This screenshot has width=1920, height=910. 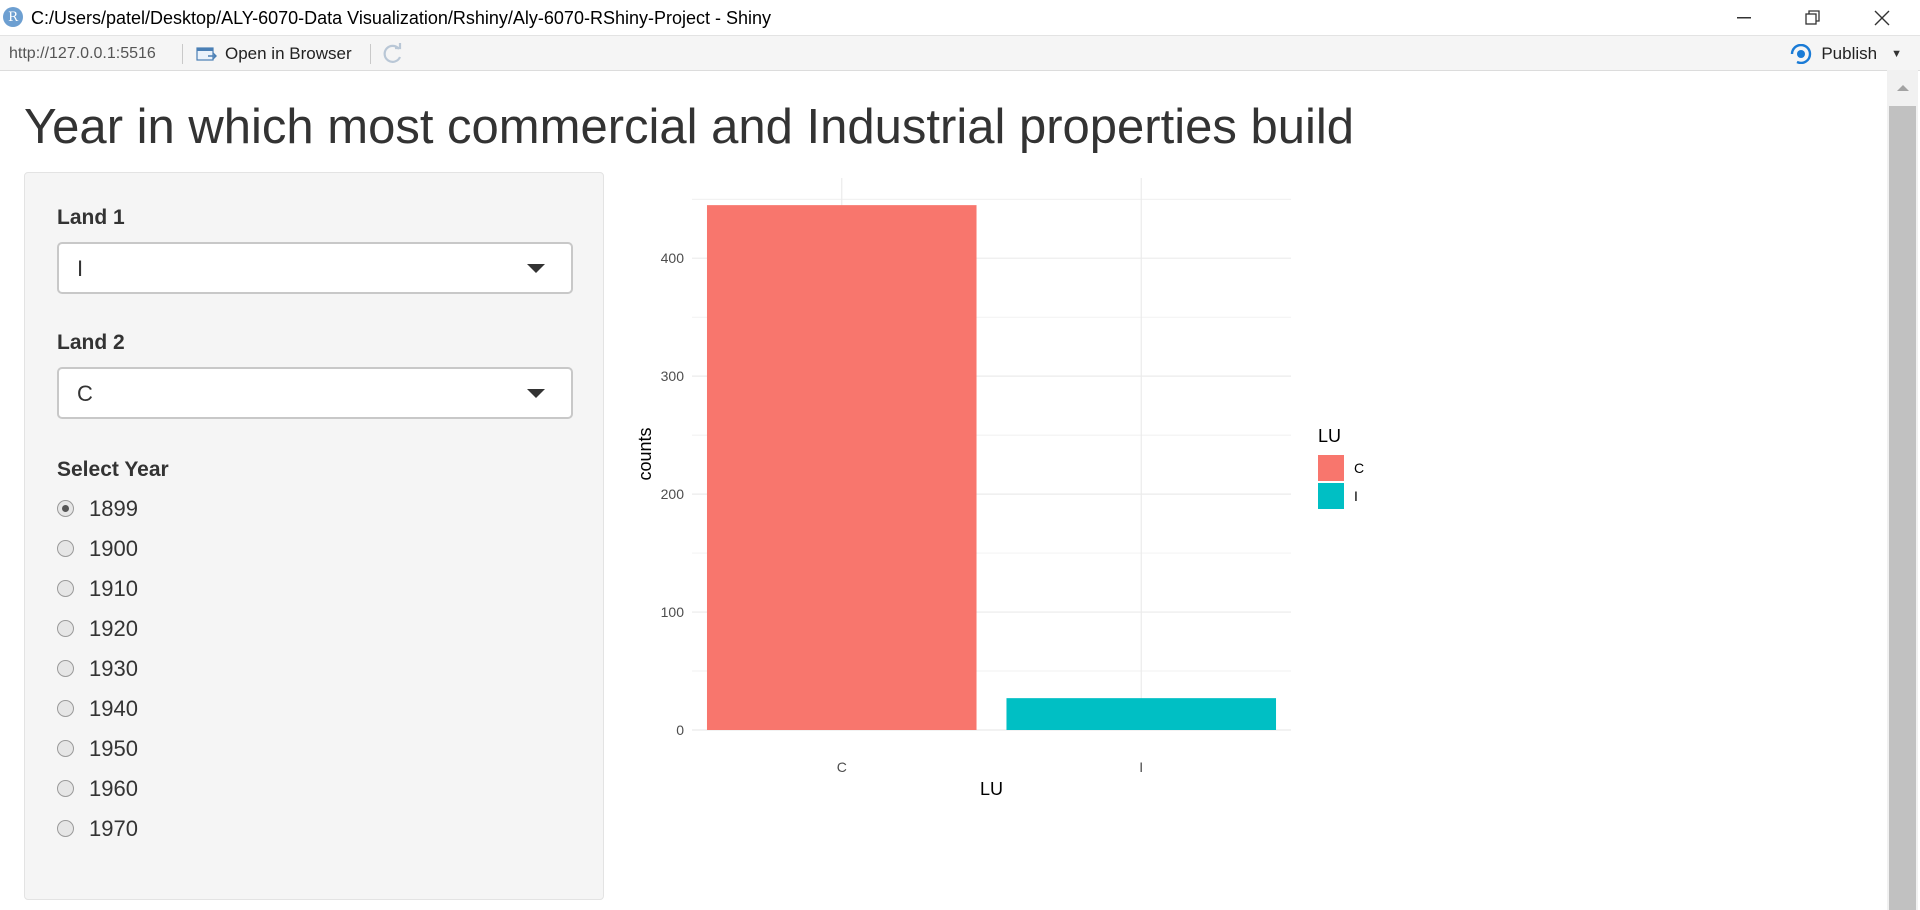 I want to click on publish-button: Publish ▼, so click(x=1845, y=54).